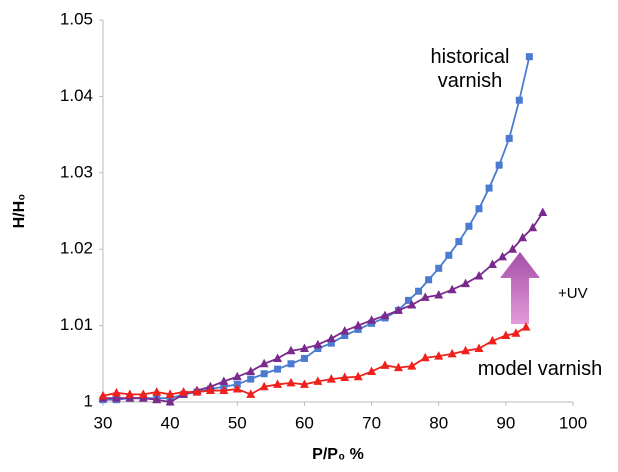  I want to click on y-tick-label: 1, so click(88, 400).